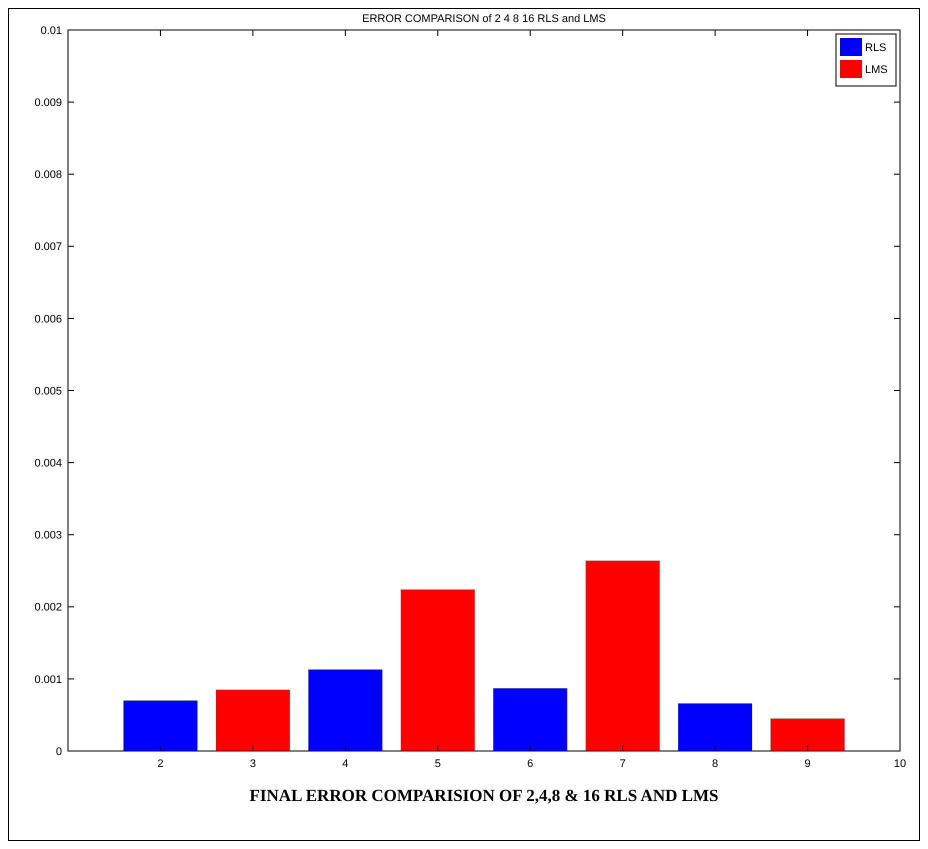 This screenshot has width=928, height=849. I want to click on legend-label: LMS, so click(876, 70).